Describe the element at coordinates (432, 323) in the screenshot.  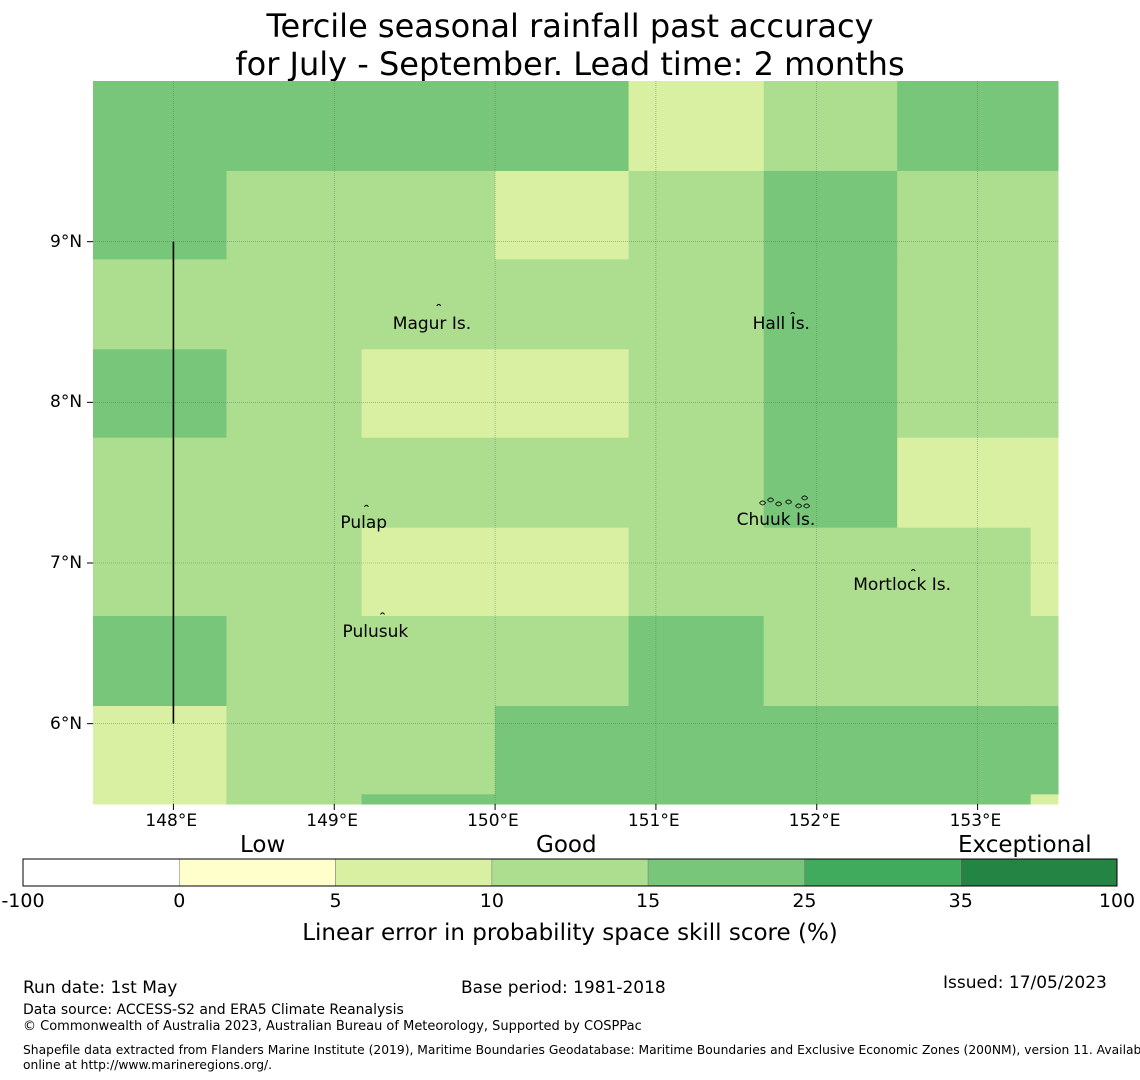
I see `island-label: Magur Is.` at that location.